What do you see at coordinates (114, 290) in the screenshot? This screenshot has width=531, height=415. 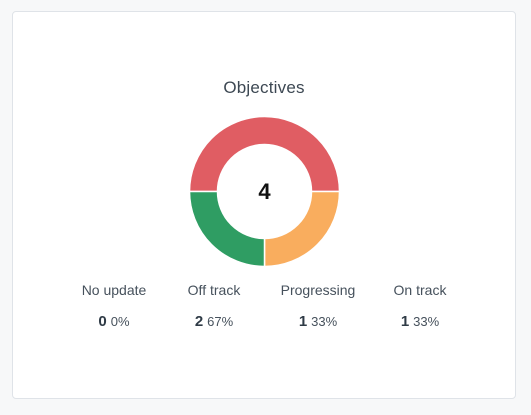 I see `legend-label: No update` at bounding box center [114, 290].